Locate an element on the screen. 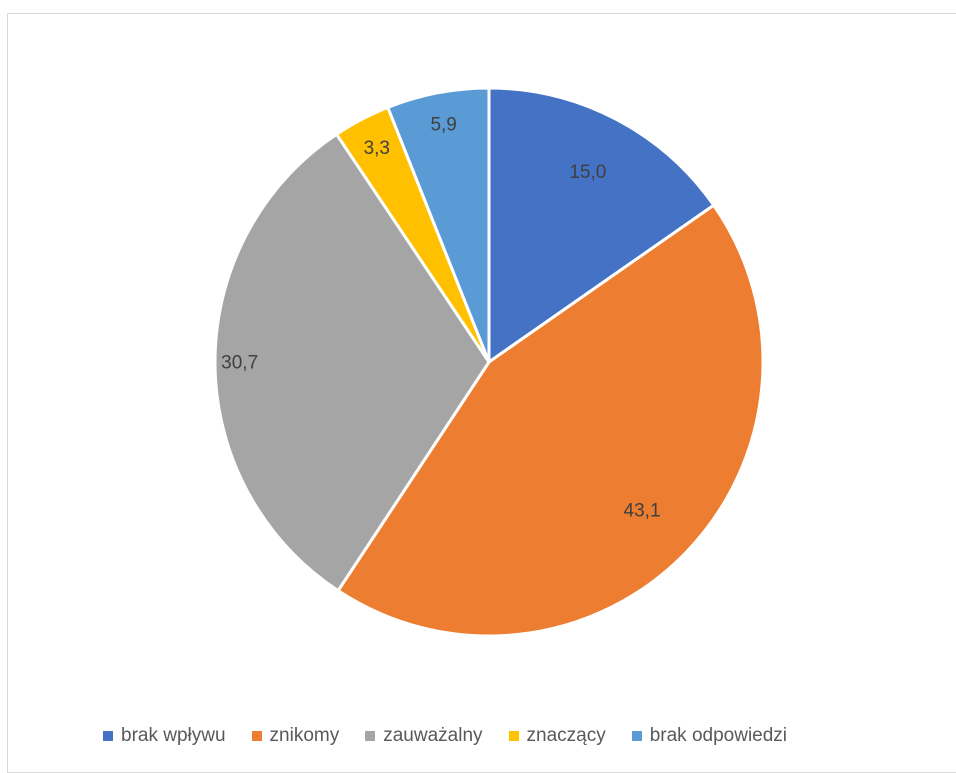  legend-label: znaczący is located at coordinates (566, 735).